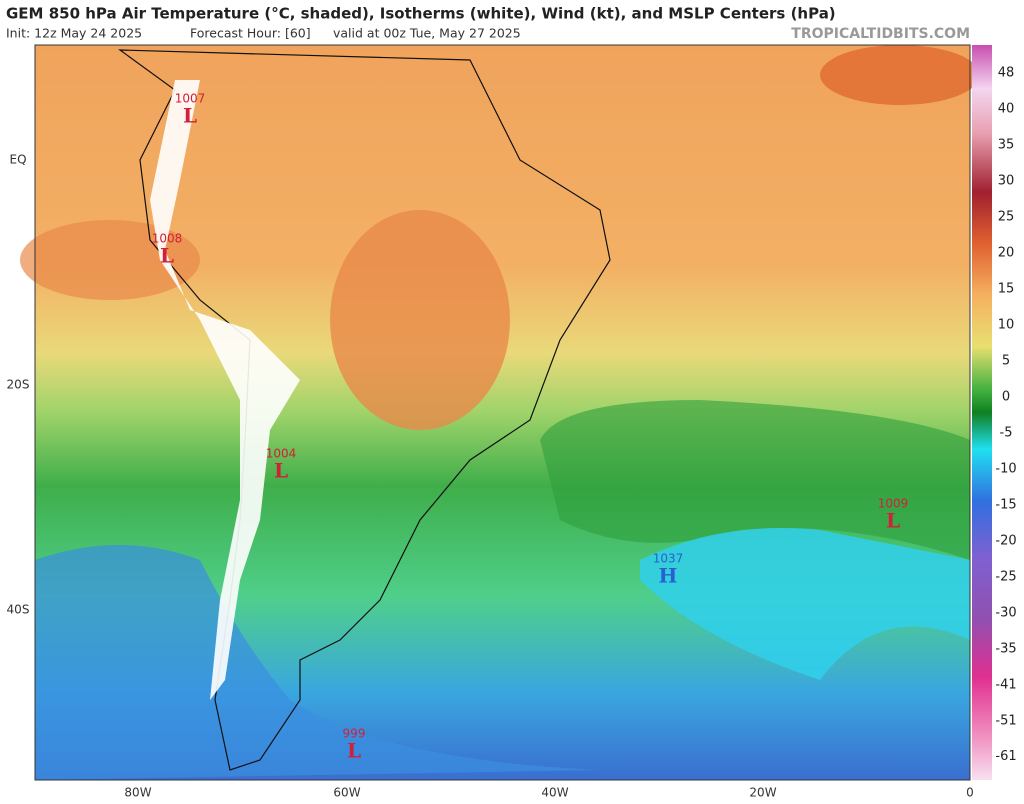 This screenshot has height=804, width=1024. I want to click on colorbar-label: -41, so click(1005, 684).